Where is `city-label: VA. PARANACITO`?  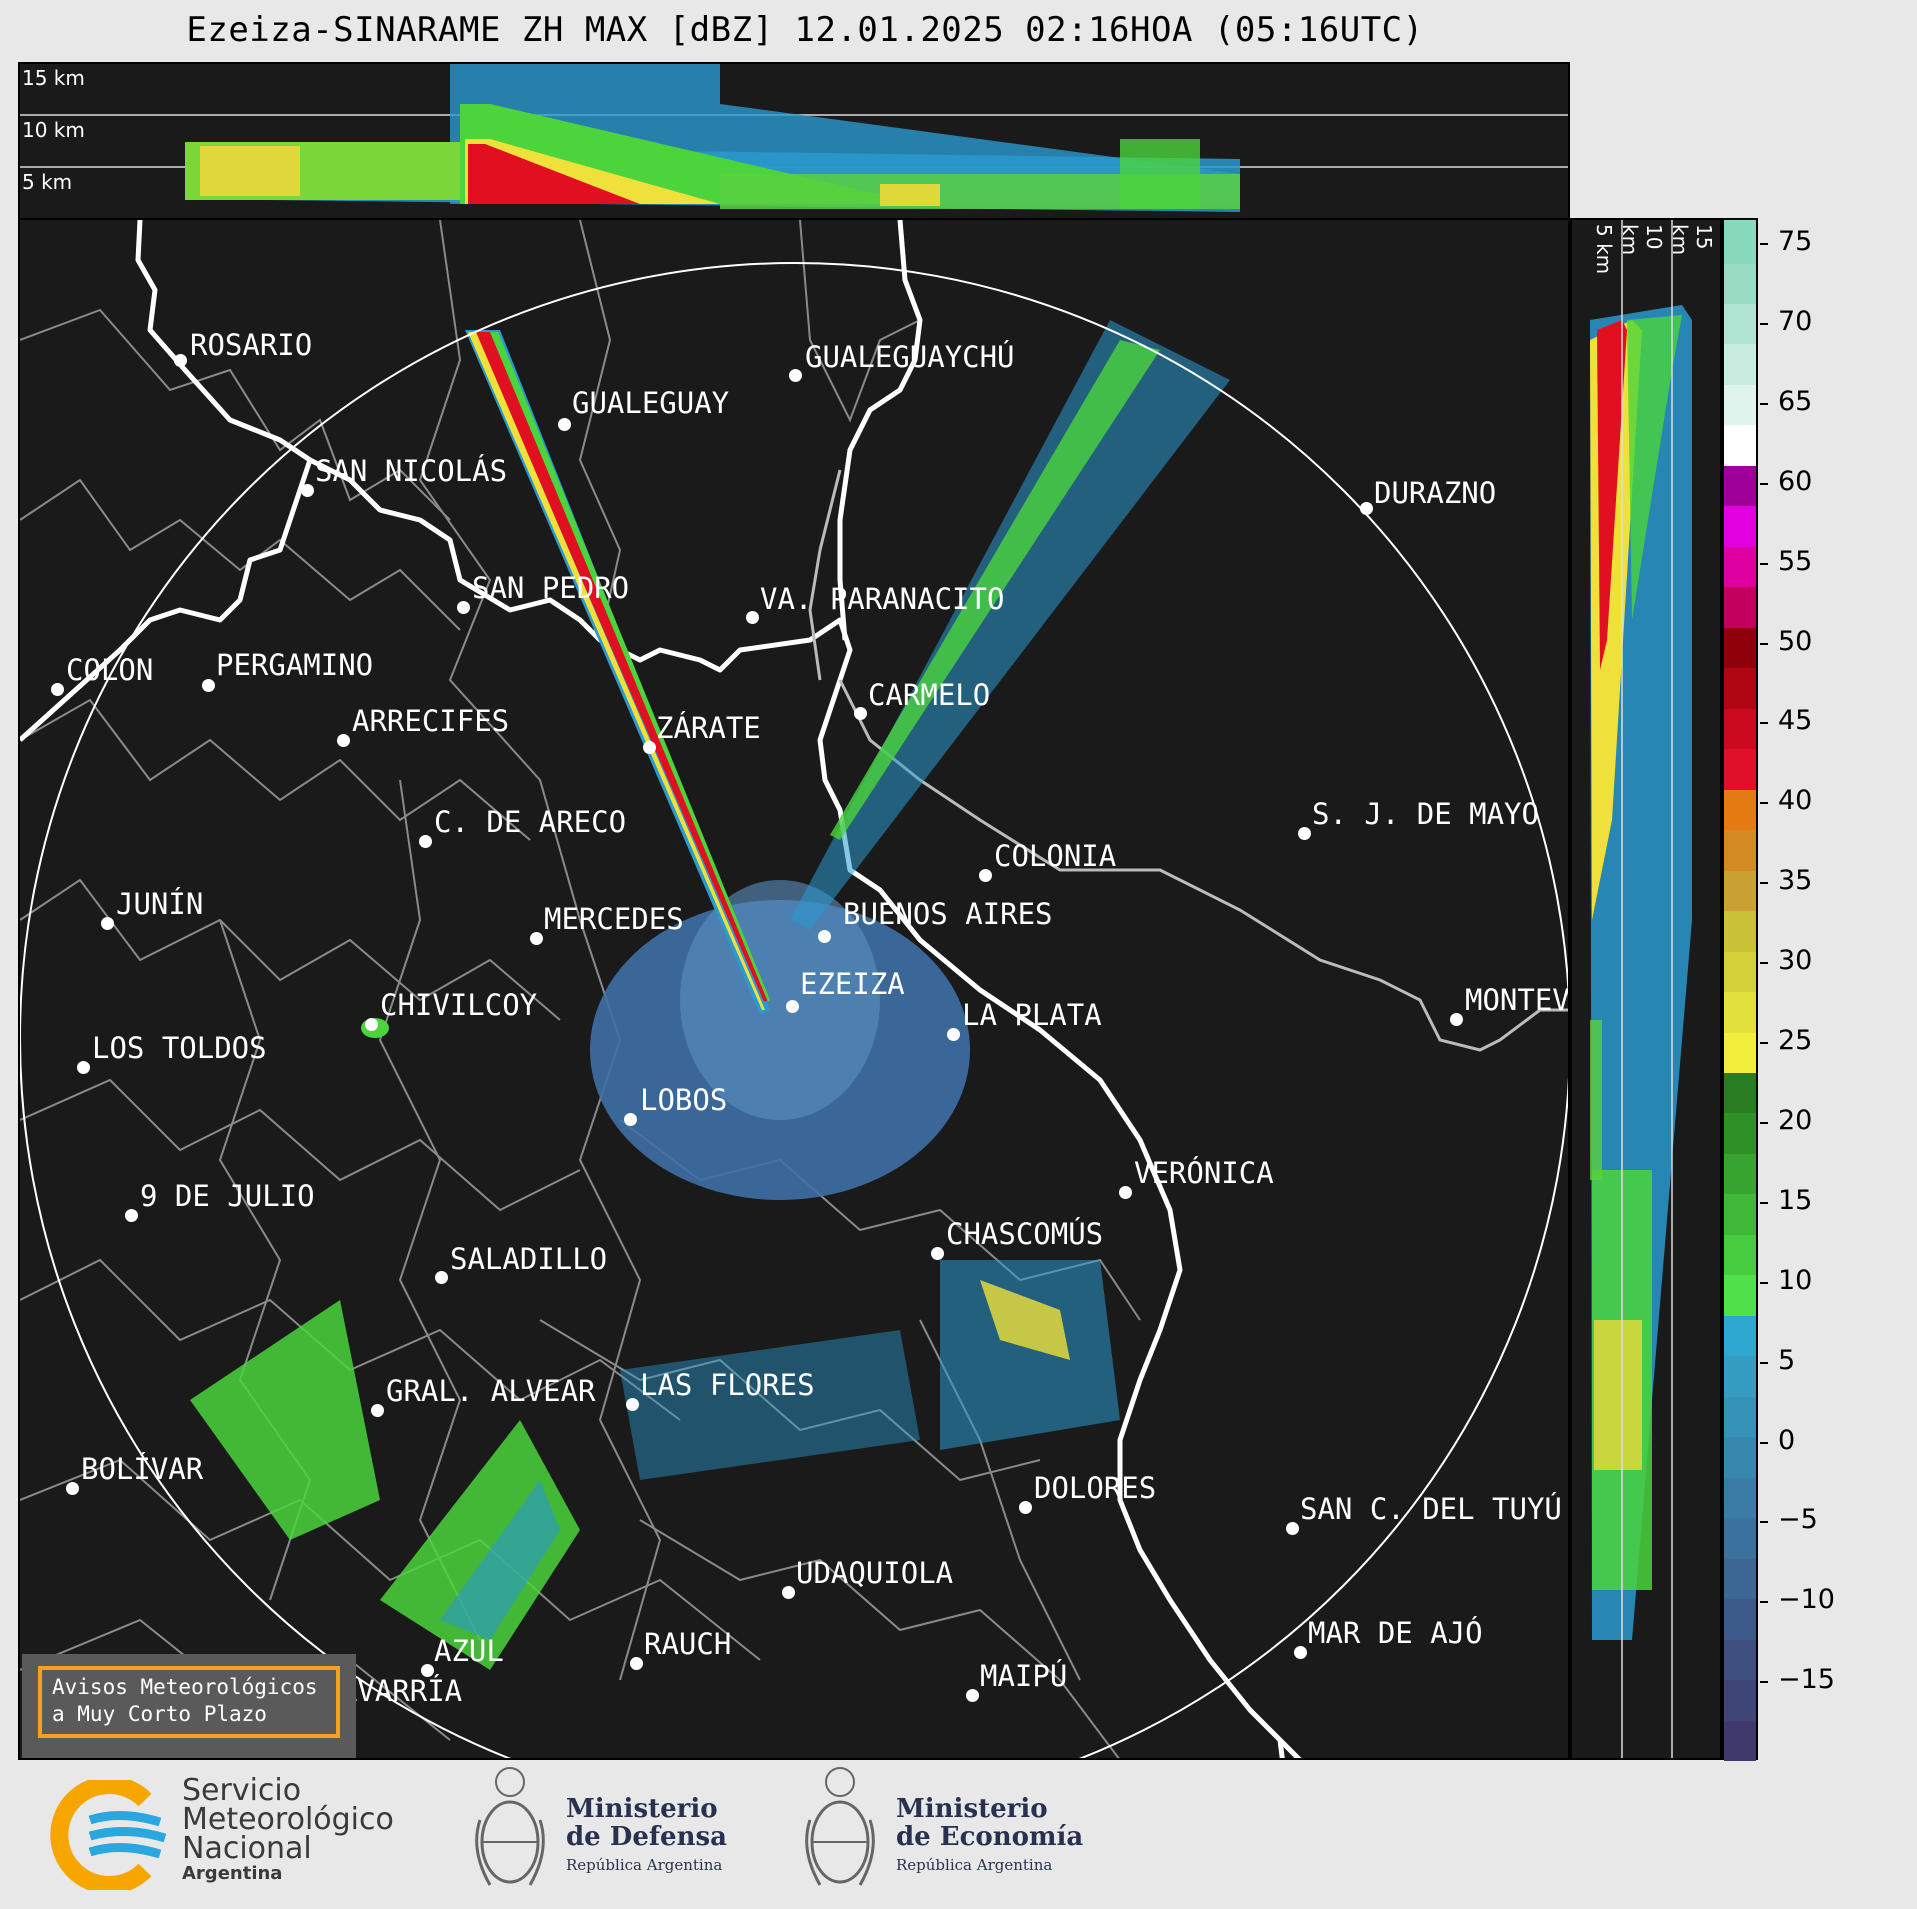 city-label: VA. PARANACITO is located at coordinates (882, 599).